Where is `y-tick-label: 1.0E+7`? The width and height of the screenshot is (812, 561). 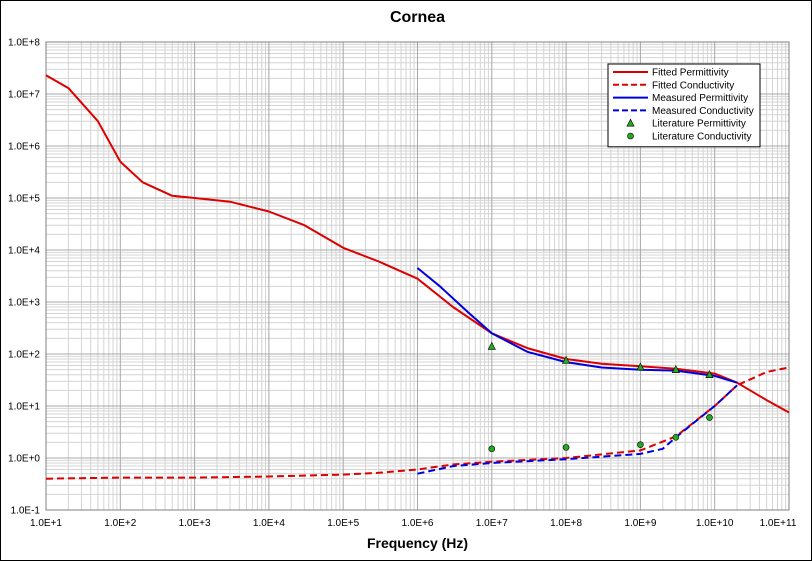 y-tick-label: 1.0E+7 is located at coordinates (24, 95).